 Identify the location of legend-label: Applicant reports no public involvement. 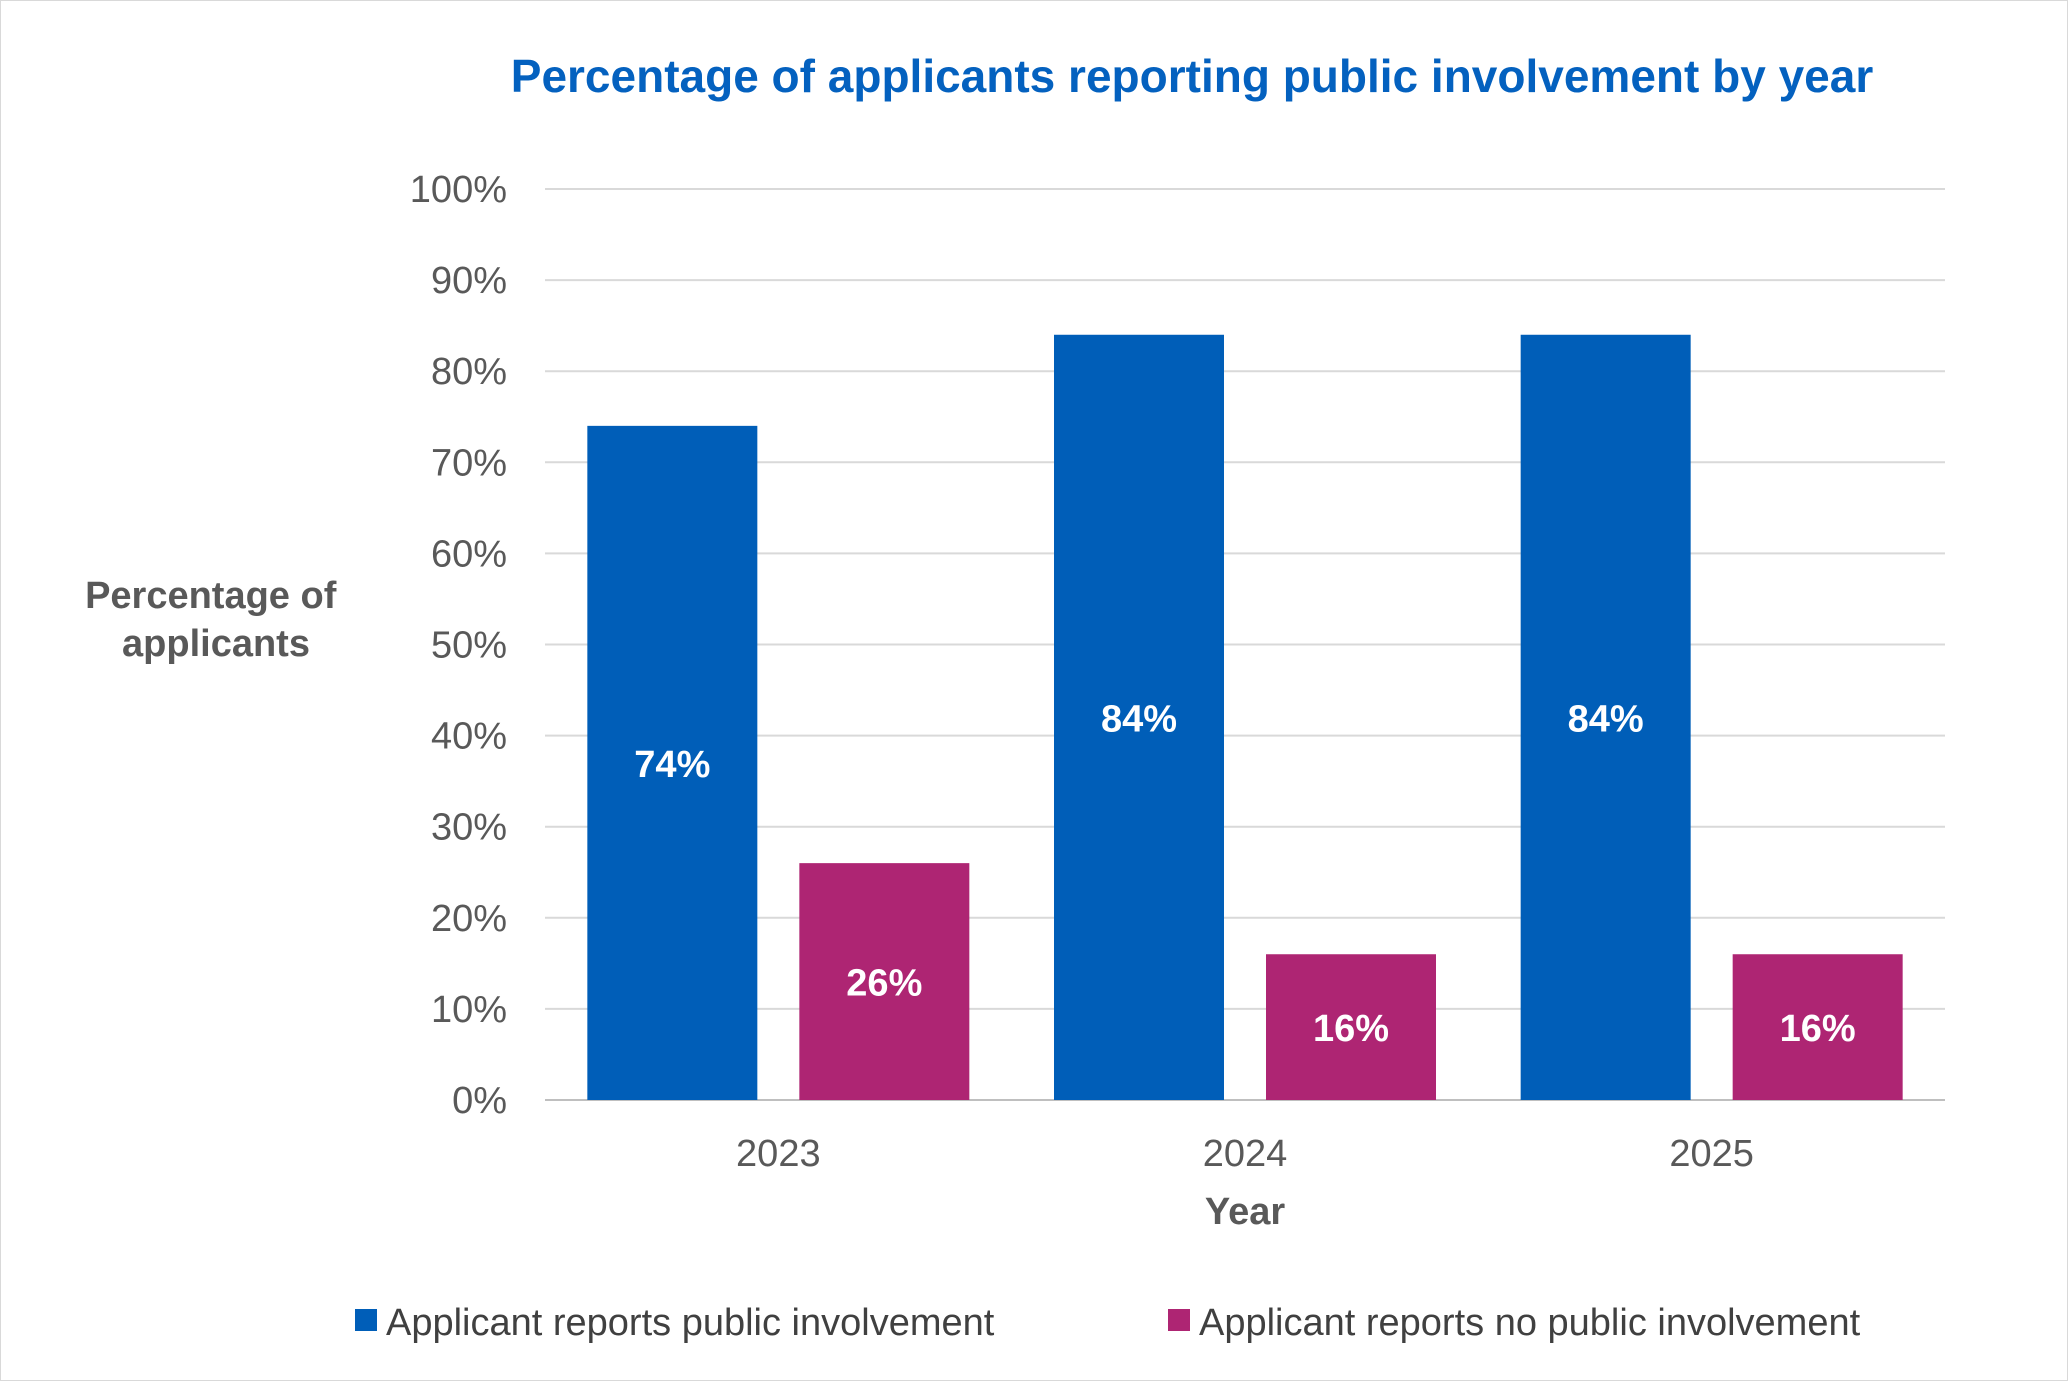
(1530, 1323).